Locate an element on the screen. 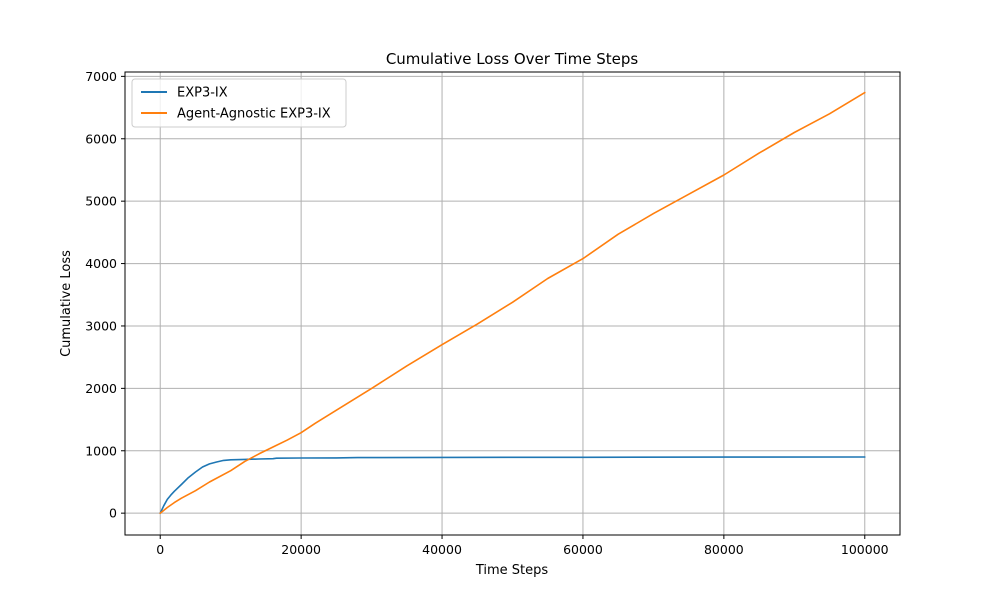 This screenshot has width=1000, height=600. x-tick-label: 0 is located at coordinates (160, 549).